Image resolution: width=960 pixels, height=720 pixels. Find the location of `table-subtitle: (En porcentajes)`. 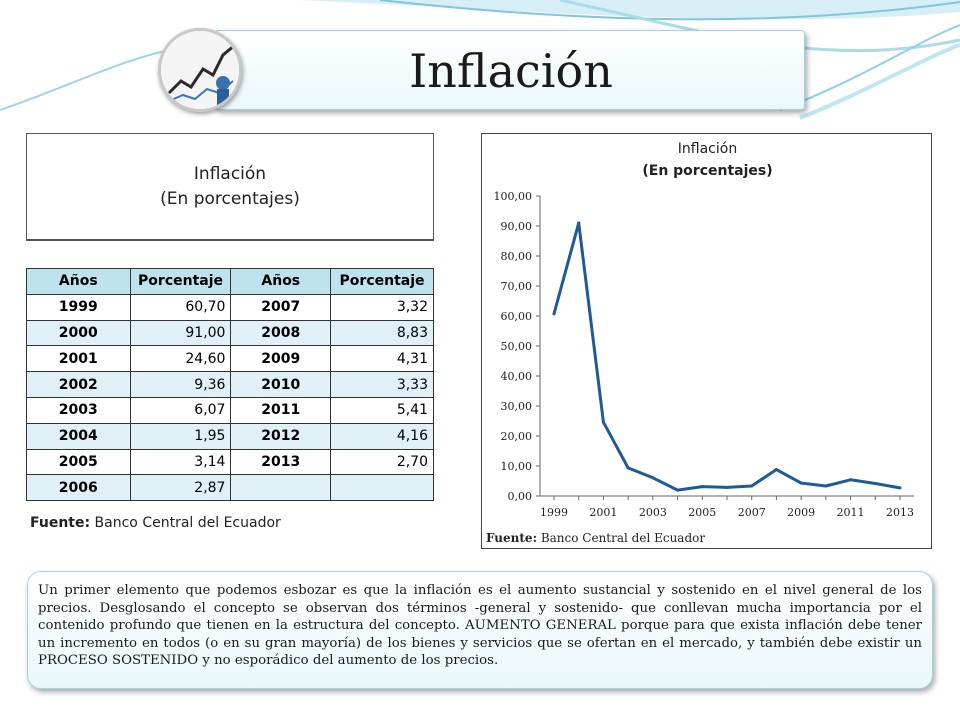

table-subtitle: (En porcentajes) is located at coordinates (230, 198).